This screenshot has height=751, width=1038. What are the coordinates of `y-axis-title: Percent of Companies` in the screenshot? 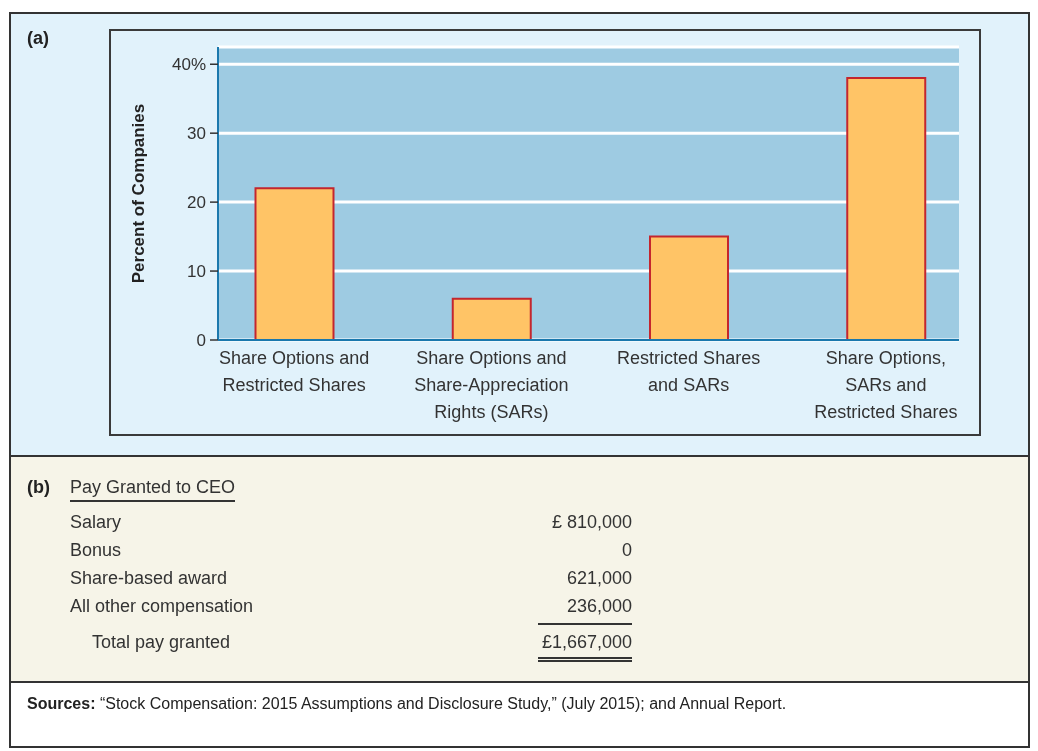 It's located at (138, 193).